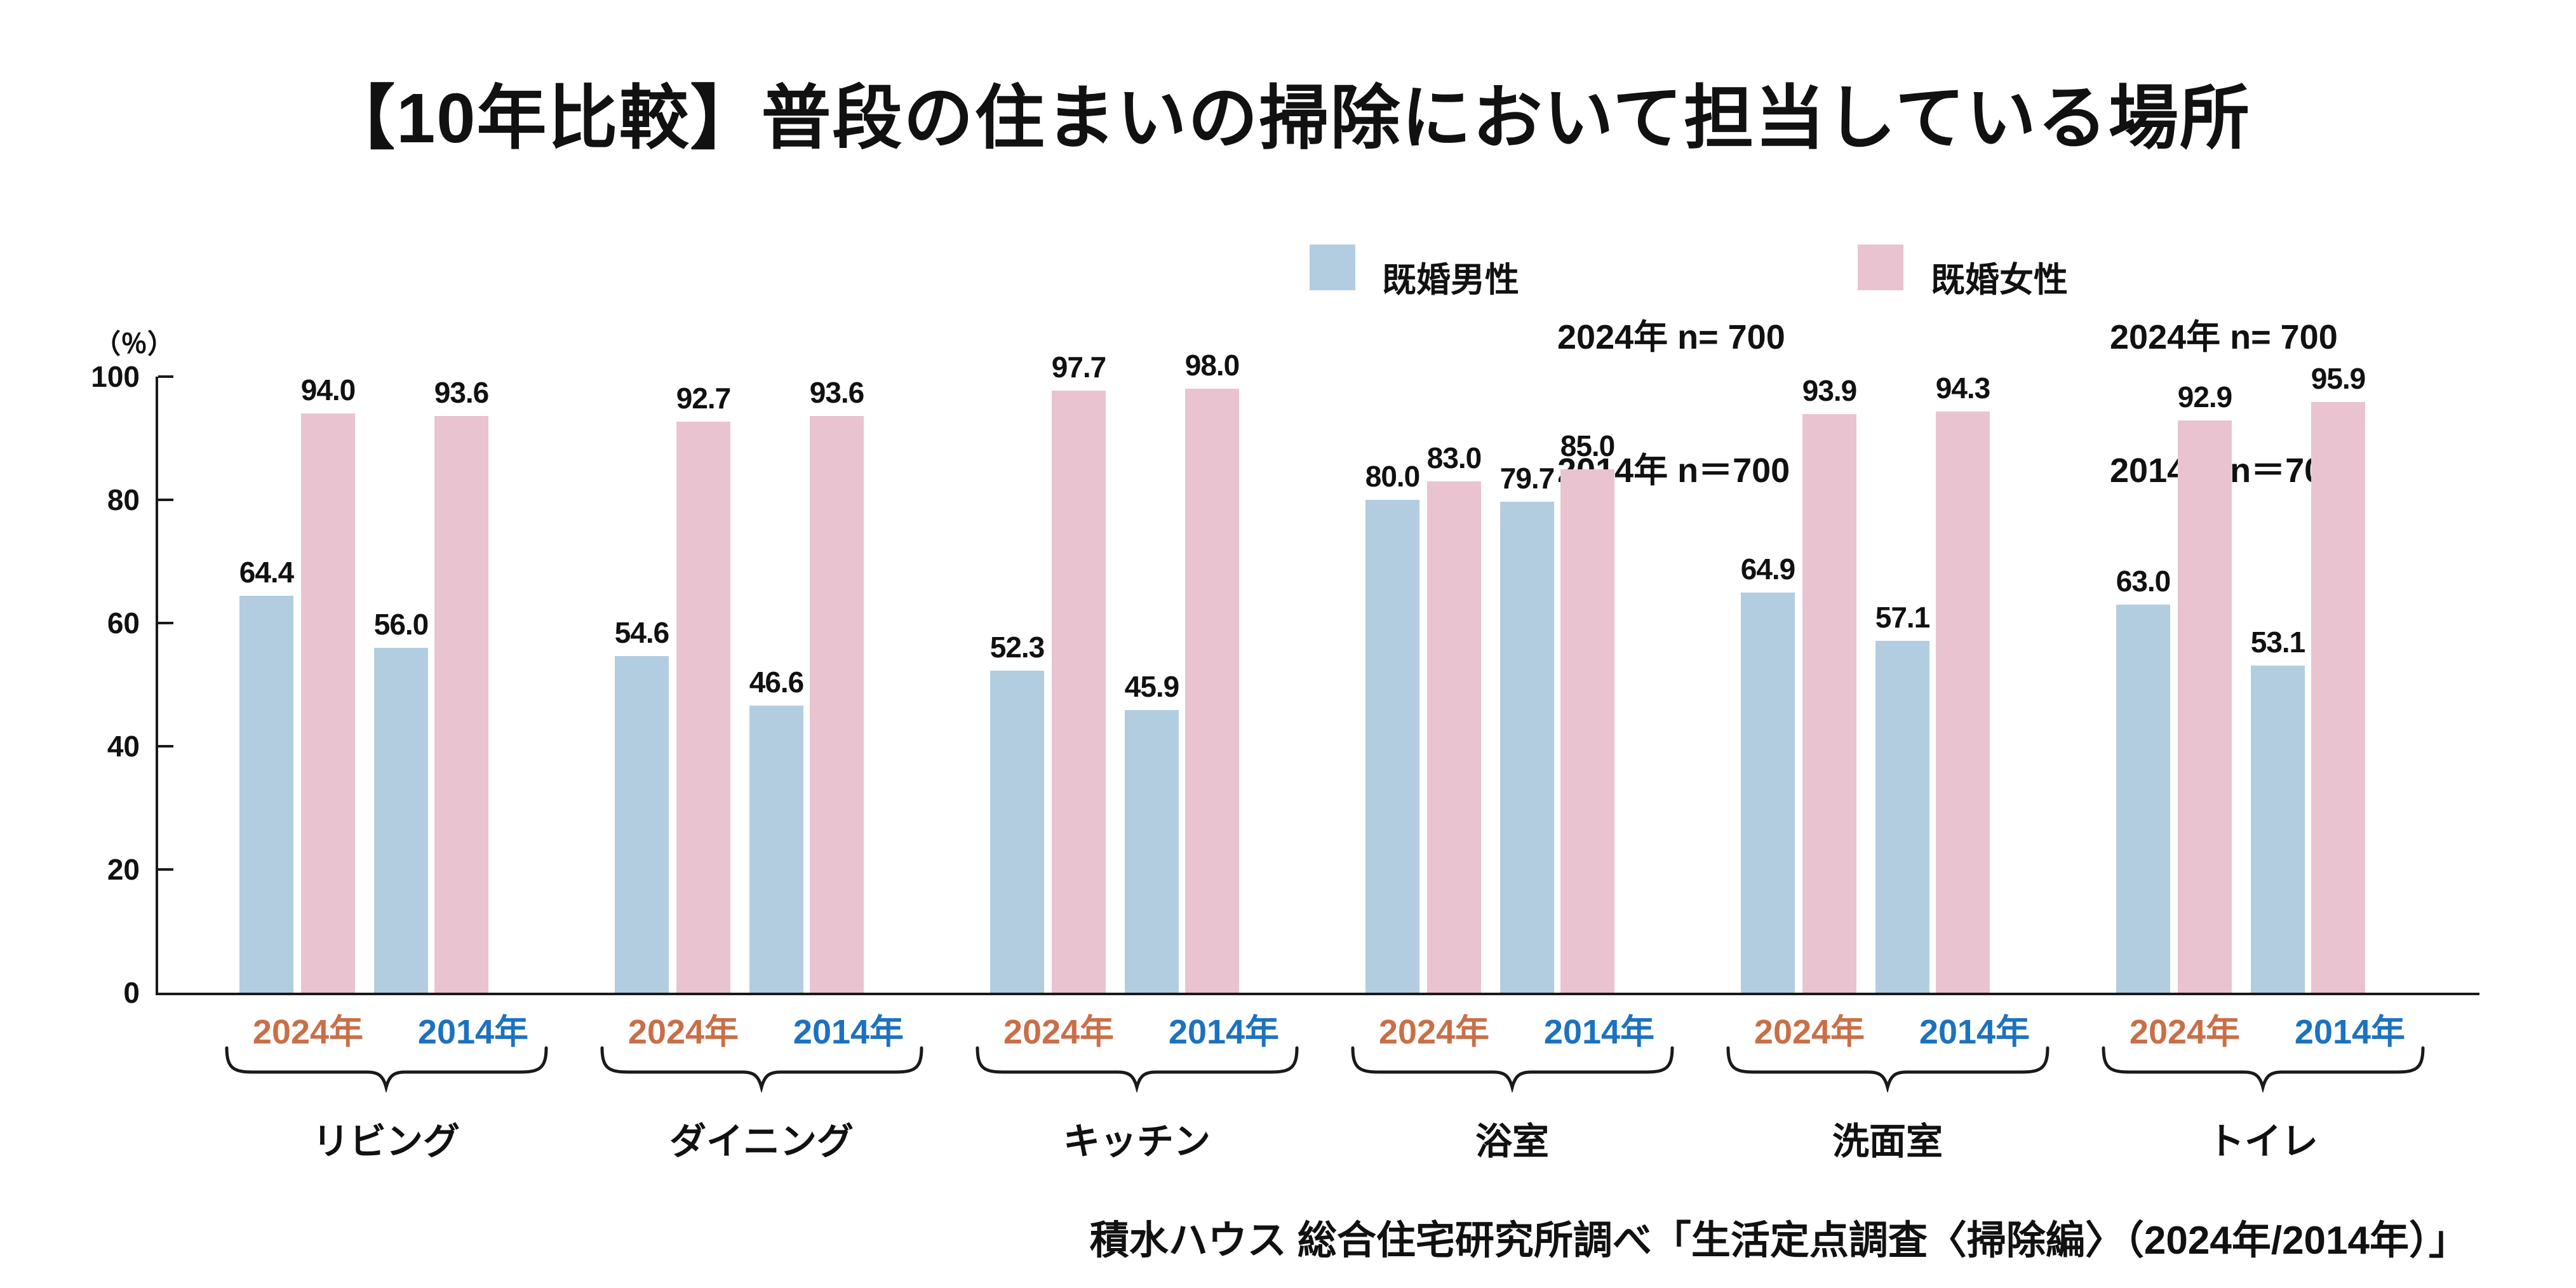  Describe the element at coordinates (1393, 476) in the screenshot. I see `bar-value-label: 80.0` at that location.